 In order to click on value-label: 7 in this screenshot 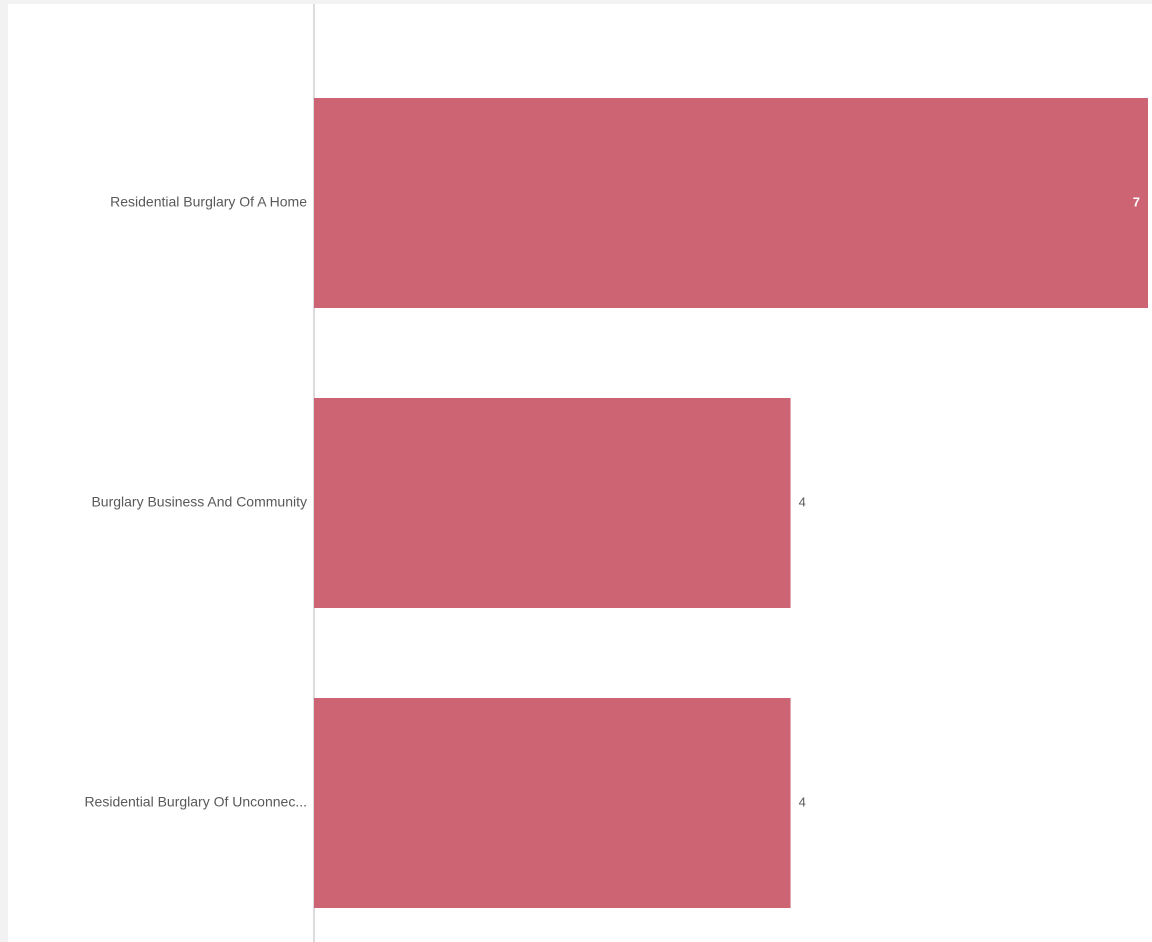, I will do `click(1136, 201)`.